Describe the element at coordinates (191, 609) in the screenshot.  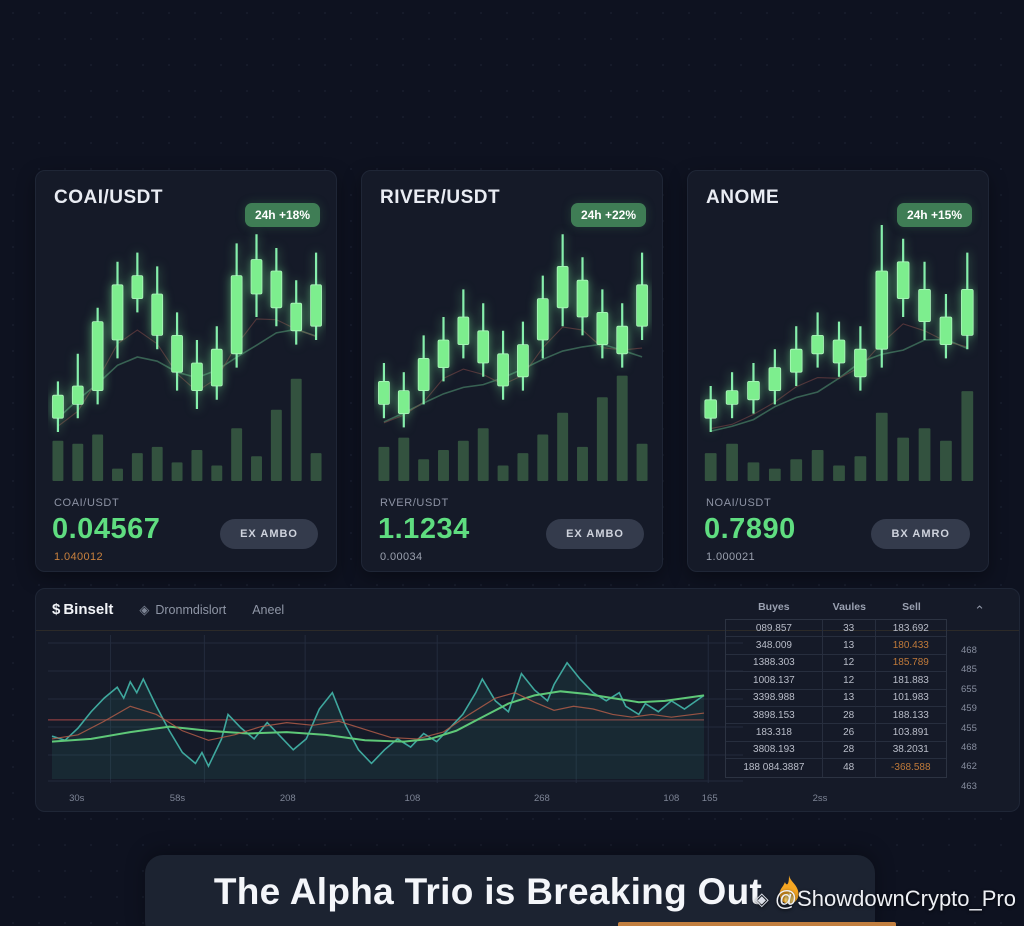
I see `nav-item-label: Dronmdislort` at that location.